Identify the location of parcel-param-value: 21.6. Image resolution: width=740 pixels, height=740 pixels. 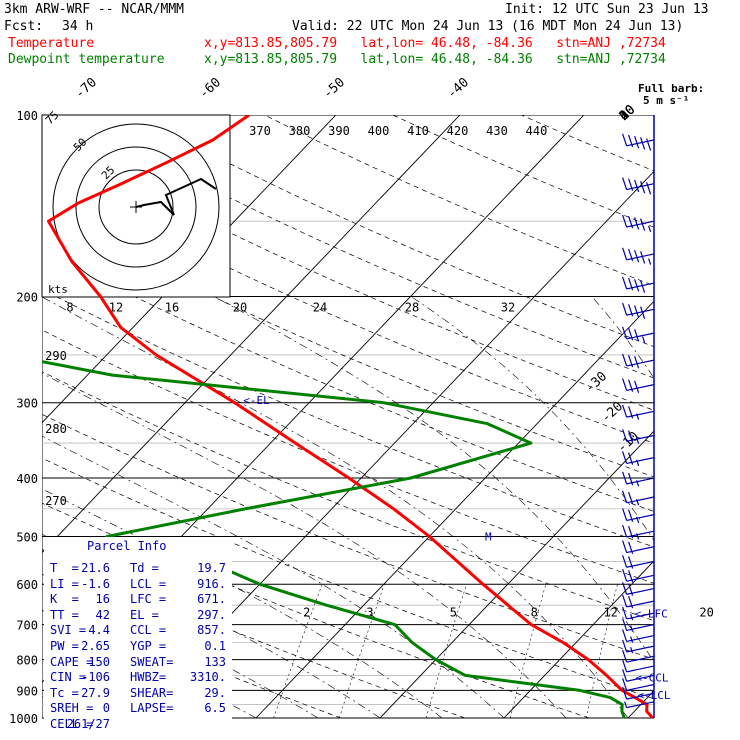
(95, 568).